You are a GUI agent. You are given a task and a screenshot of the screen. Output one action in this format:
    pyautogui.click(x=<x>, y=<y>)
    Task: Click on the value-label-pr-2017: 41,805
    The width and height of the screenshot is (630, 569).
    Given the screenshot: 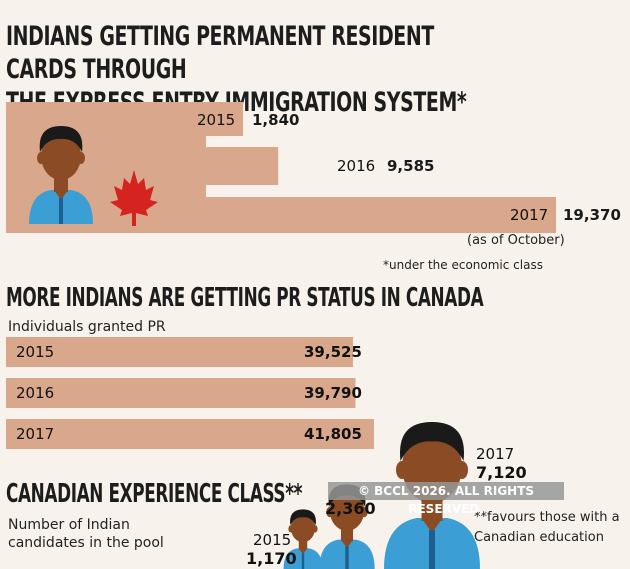 What is the action you would take?
    pyautogui.click(x=333, y=434)
    